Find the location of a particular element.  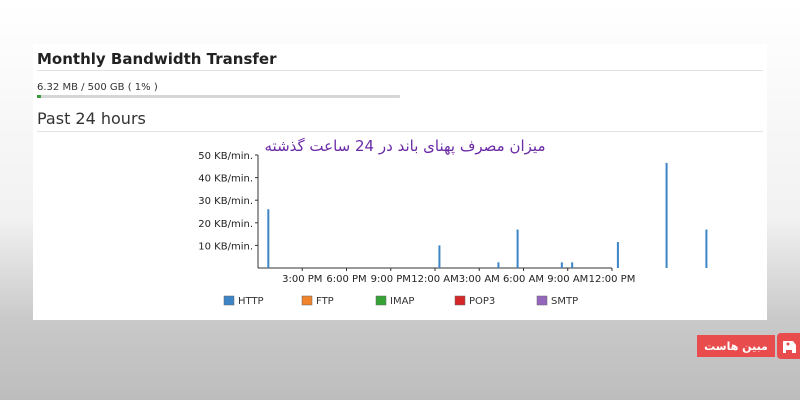

persian-caption: میزان مصرف پهنای باند در 24 ساعت گذشته is located at coordinates (405, 146).